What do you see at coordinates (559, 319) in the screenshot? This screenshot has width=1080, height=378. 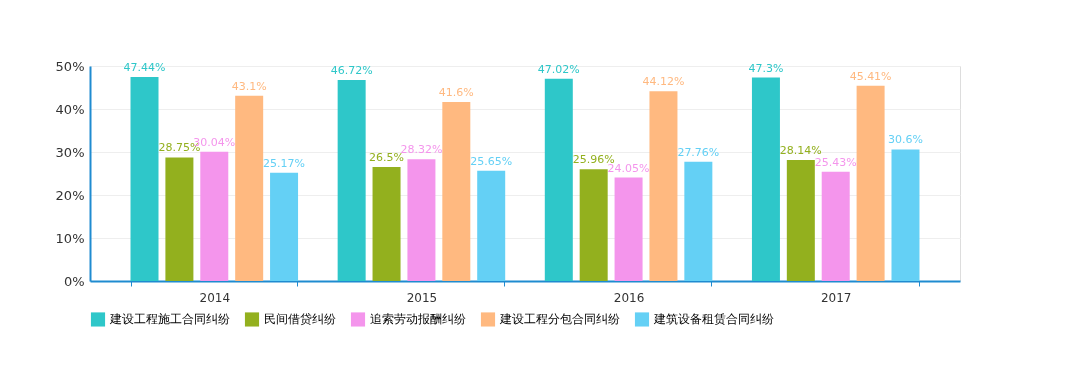 I see `legend-label: 建设工程分包合同纠纷` at bounding box center [559, 319].